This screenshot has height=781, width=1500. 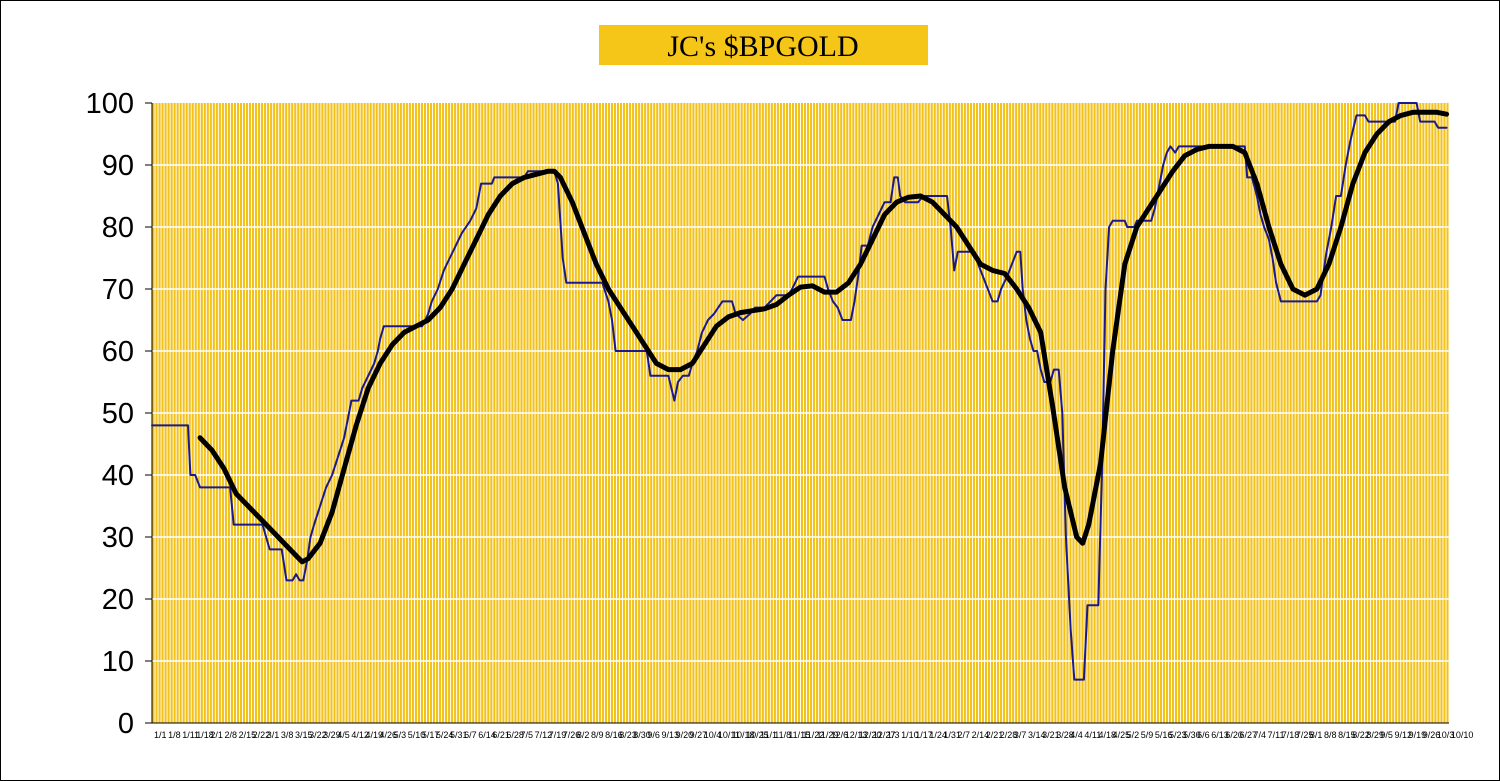 What do you see at coordinates (1418, 735) in the screenshot?
I see `x-tick-label: 9/19` at bounding box center [1418, 735].